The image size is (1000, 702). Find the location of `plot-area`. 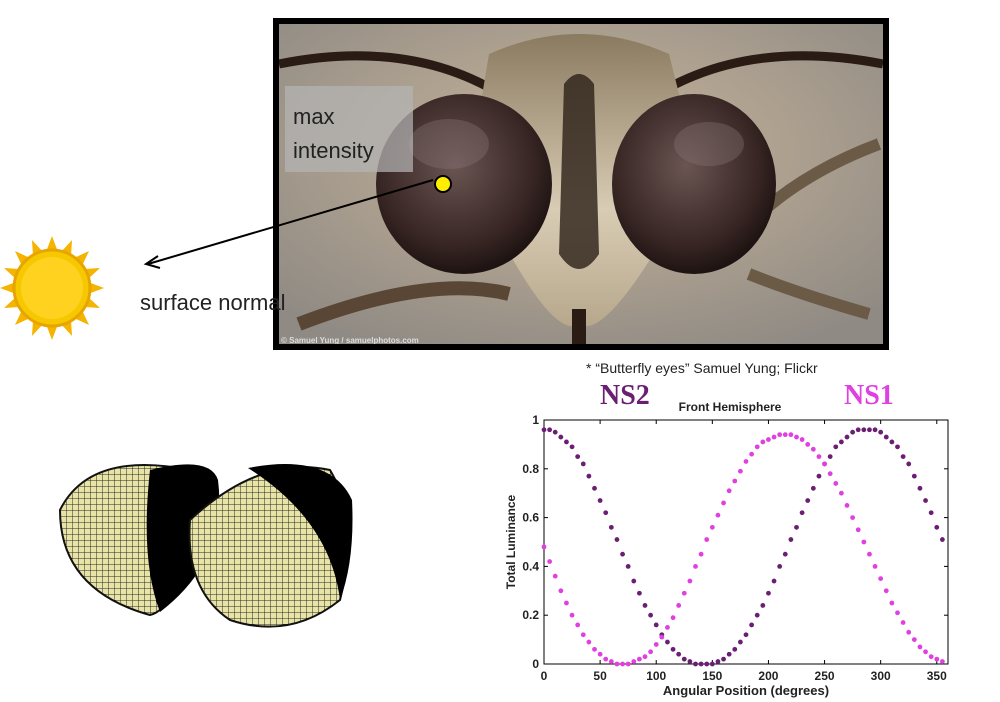

plot-area is located at coordinates (746, 542).